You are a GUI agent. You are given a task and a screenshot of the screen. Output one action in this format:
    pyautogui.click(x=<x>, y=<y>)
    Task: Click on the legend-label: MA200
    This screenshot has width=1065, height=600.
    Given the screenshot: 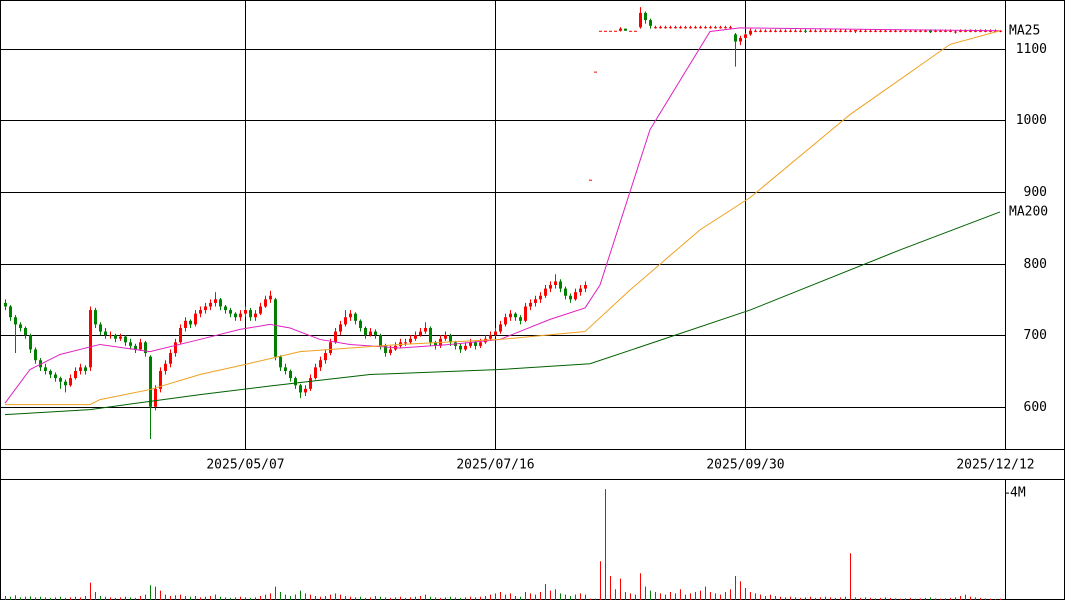 What is the action you would take?
    pyautogui.click(x=1028, y=211)
    